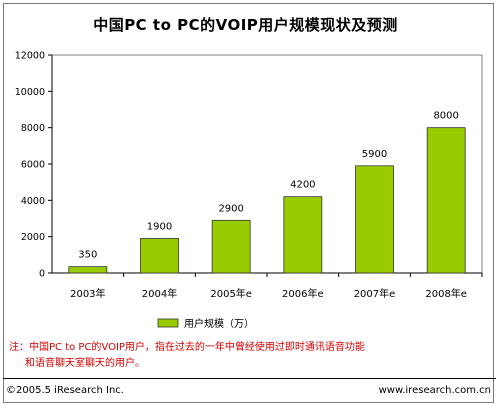 This screenshot has width=499, height=409. I want to click on bar-value-label: 2900, so click(230, 208).